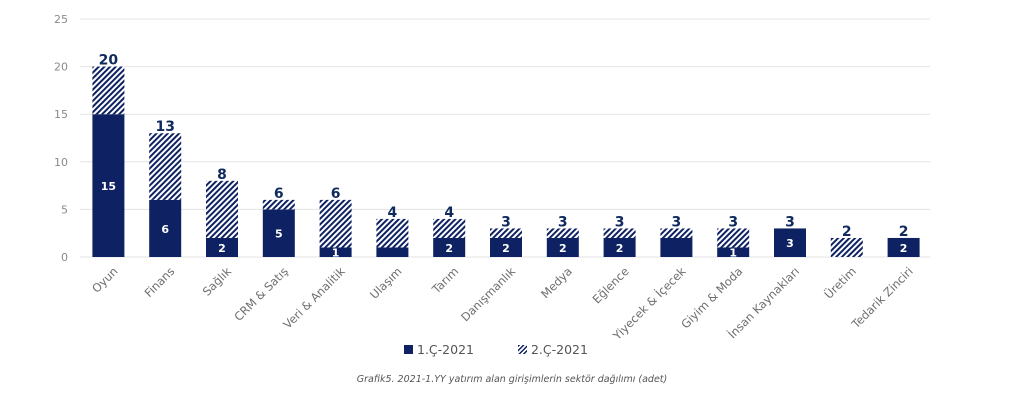  What do you see at coordinates (61, 114) in the screenshot?
I see `y-tick-label: 15` at bounding box center [61, 114].